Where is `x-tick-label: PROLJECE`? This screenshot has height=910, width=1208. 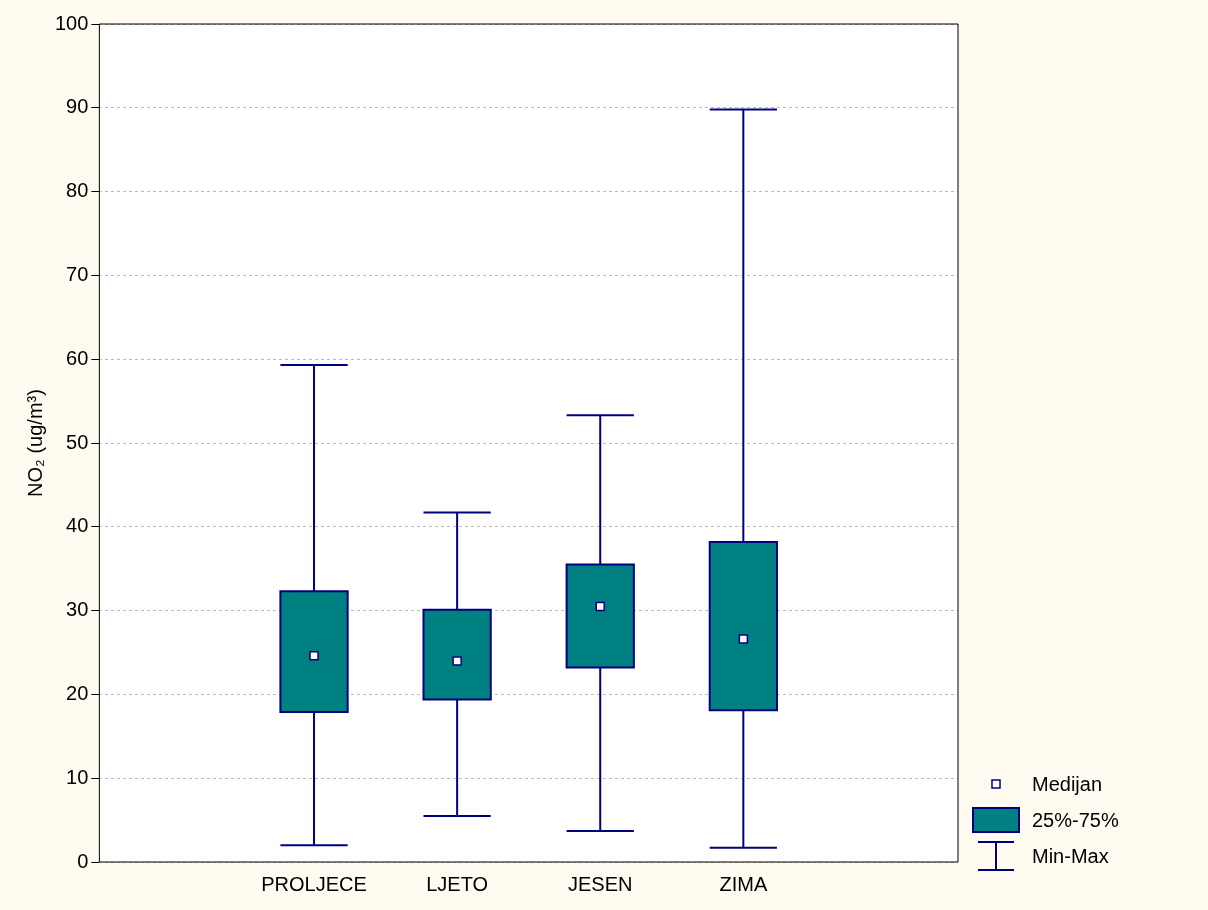 x-tick-label: PROLJECE is located at coordinates (314, 883).